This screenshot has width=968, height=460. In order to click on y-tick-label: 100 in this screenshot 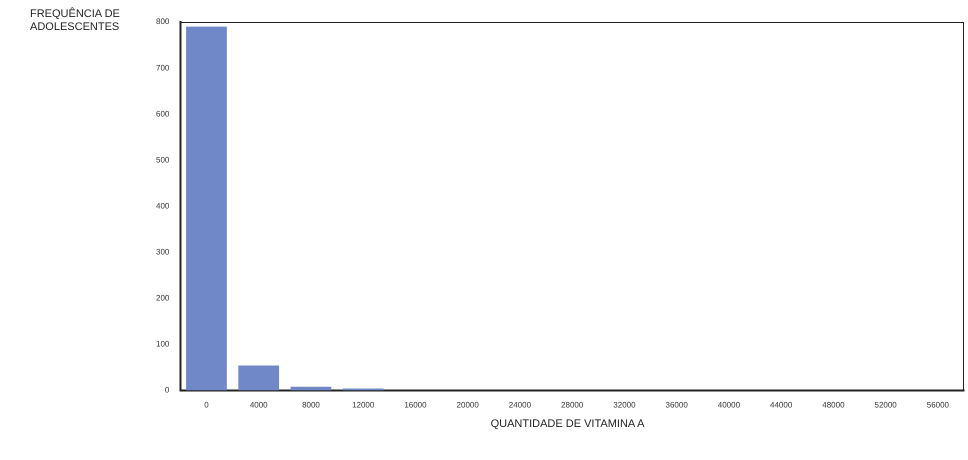, I will do `click(163, 344)`.